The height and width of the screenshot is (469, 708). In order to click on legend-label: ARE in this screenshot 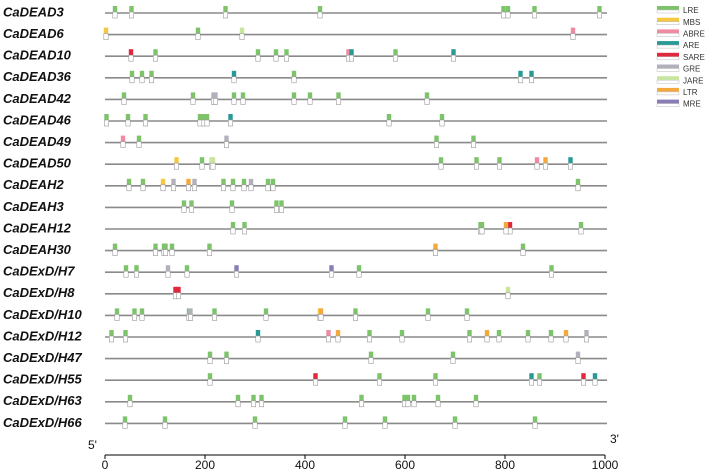, I will do `click(691, 45)`.